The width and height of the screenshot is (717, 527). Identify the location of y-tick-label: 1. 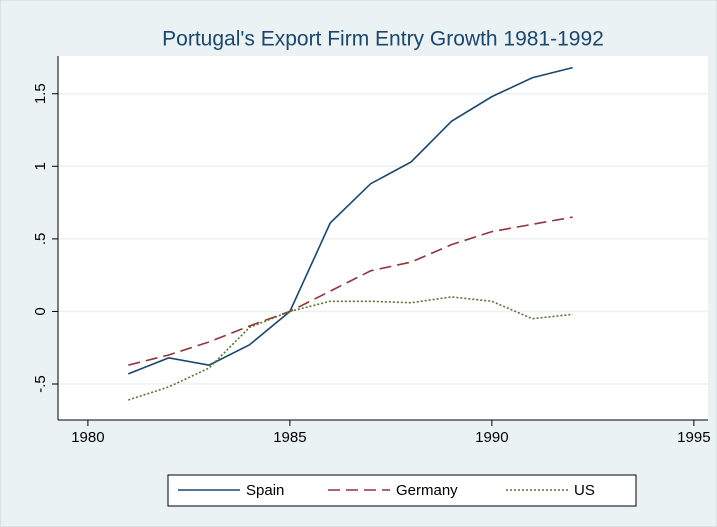
(40, 166).